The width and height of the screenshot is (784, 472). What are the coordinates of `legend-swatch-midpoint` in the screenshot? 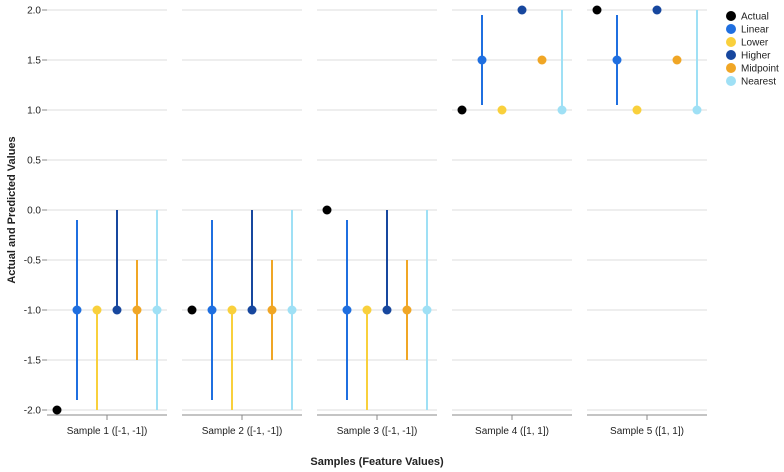 It's located at (731, 68).